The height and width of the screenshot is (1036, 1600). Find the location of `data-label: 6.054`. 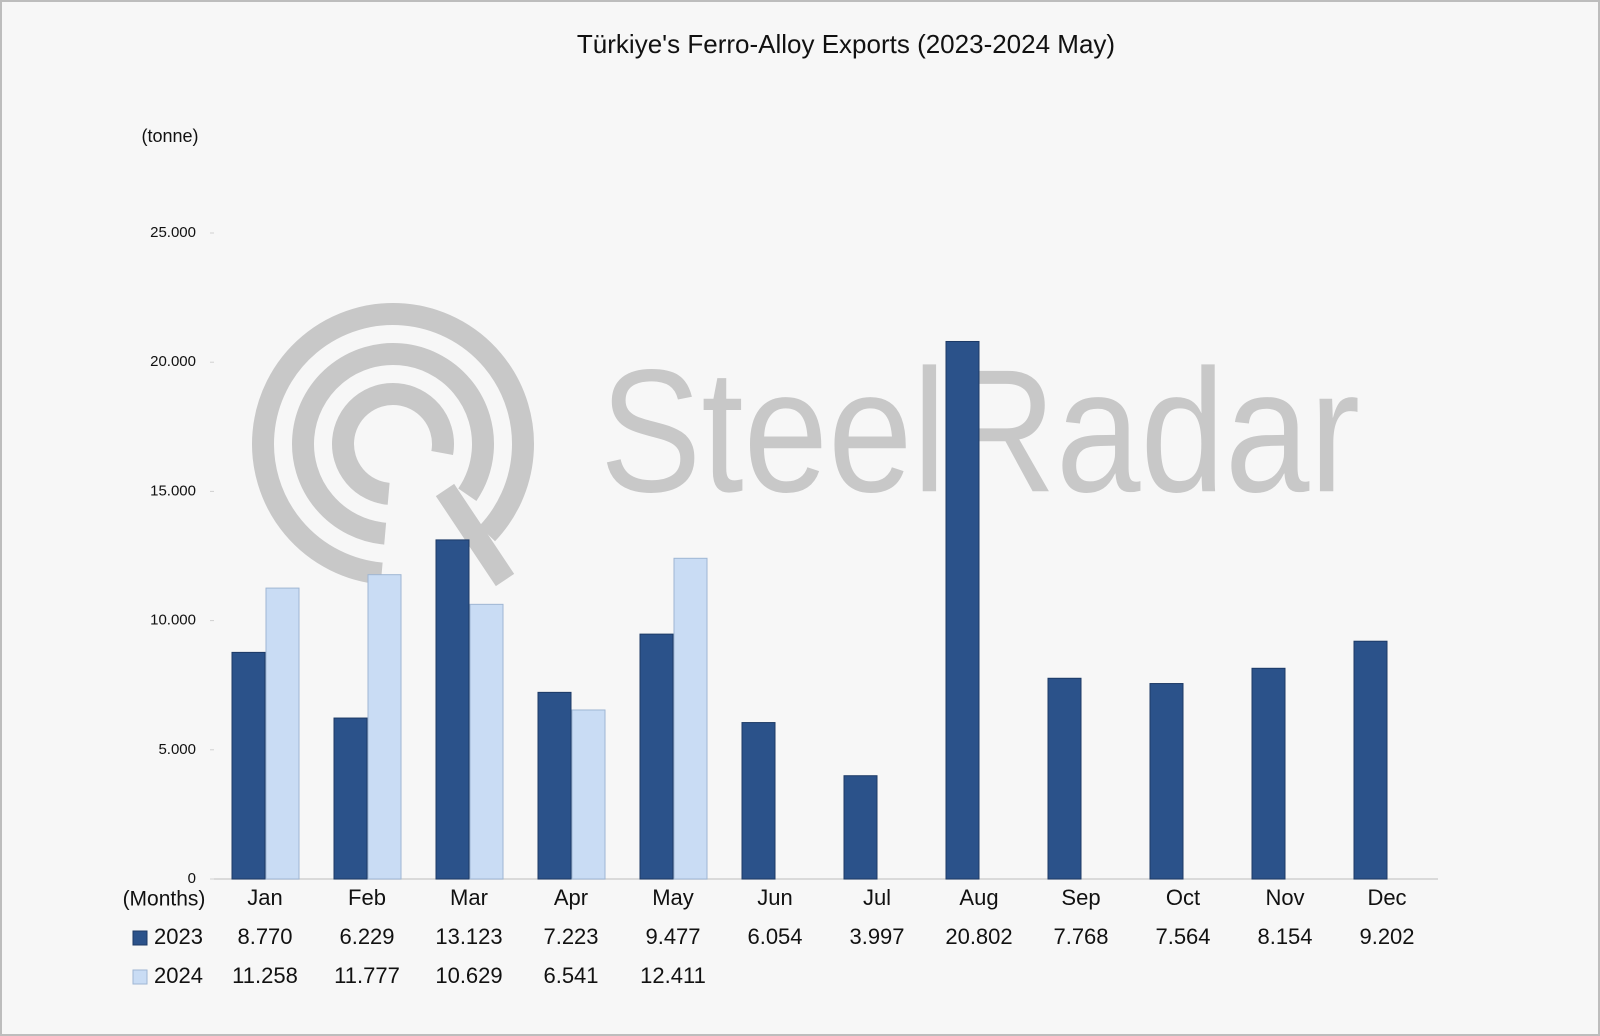

data-label: 6.054 is located at coordinates (774, 936).